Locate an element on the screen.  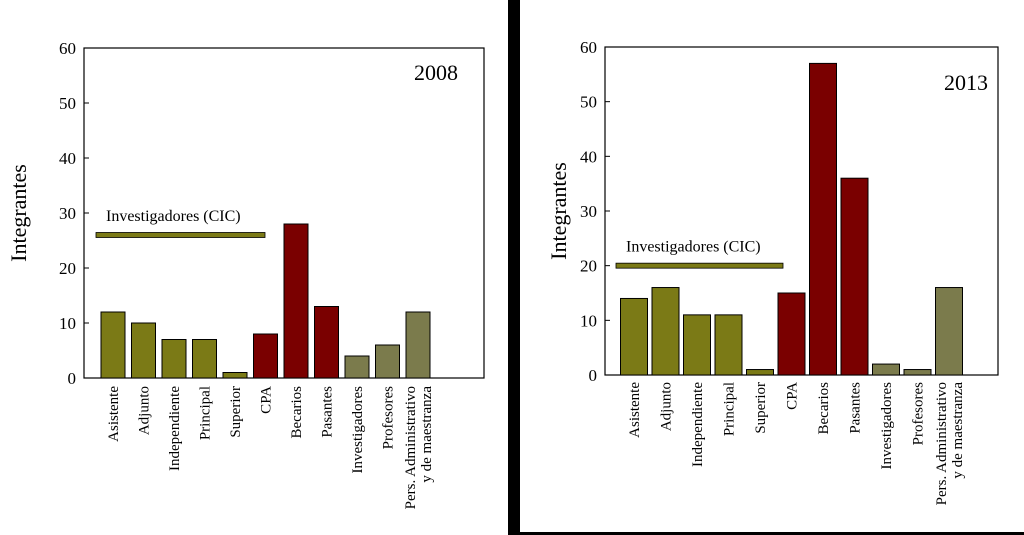
chart-title: 2013 is located at coordinates (966, 82).